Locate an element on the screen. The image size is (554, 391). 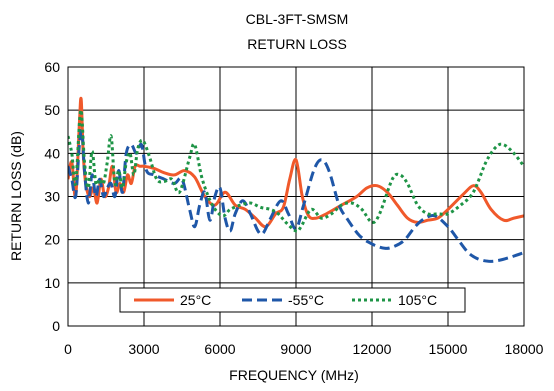
legend-label-0: 25°C is located at coordinates (195, 300).